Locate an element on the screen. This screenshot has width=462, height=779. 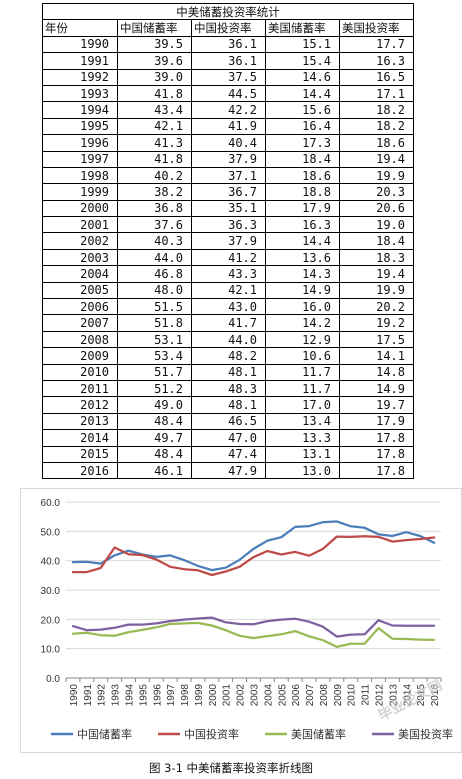
column-header: 中国储蓄率 is located at coordinates (154, 28).